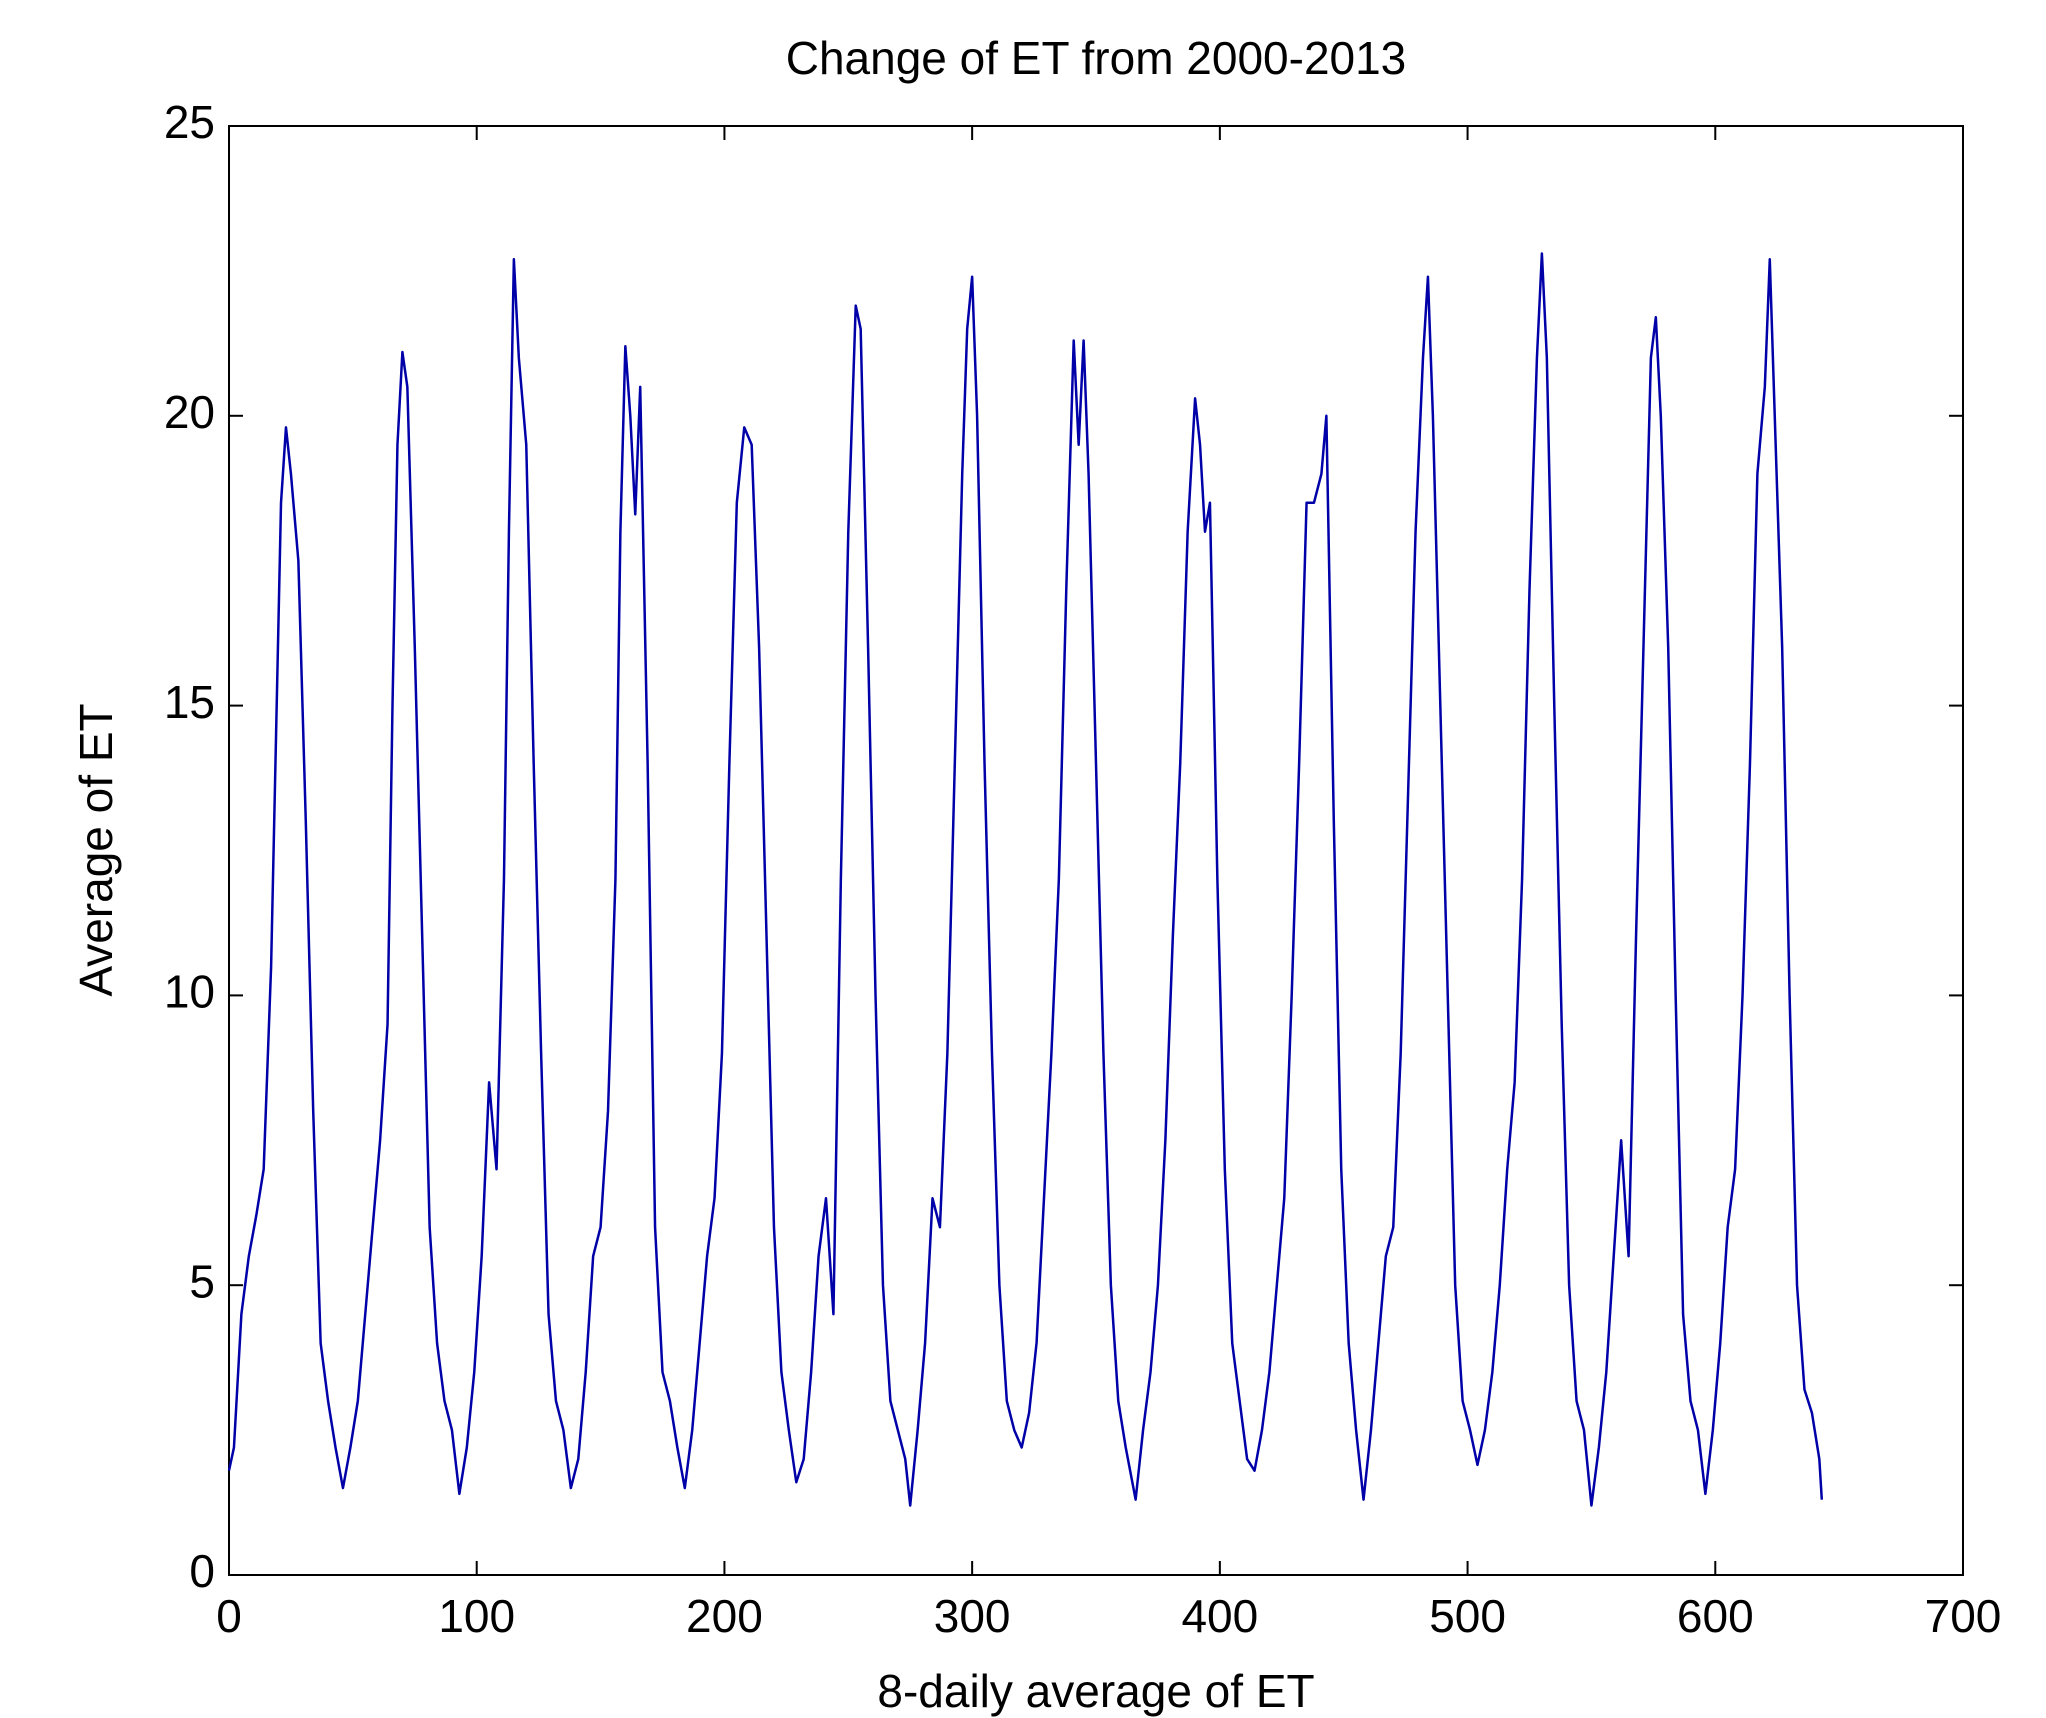  I want to click on x-tick-label: 400, so click(1219, 1616).